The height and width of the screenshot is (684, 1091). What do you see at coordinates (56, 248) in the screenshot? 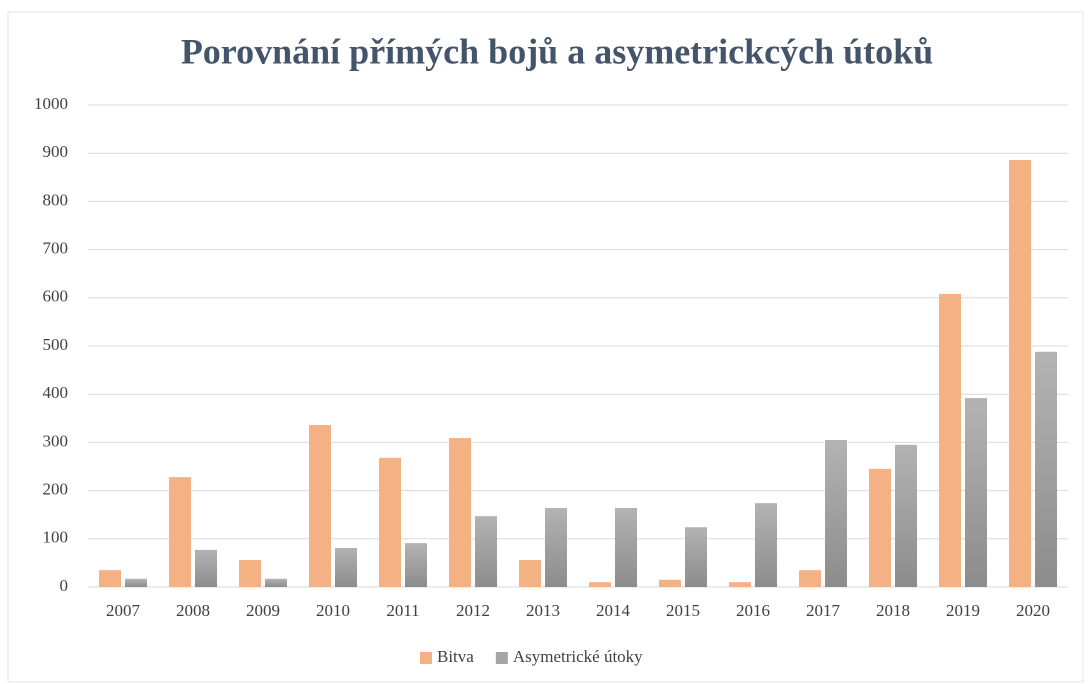
I see `y-tick-label: 700` at bounding box center [56, 248].